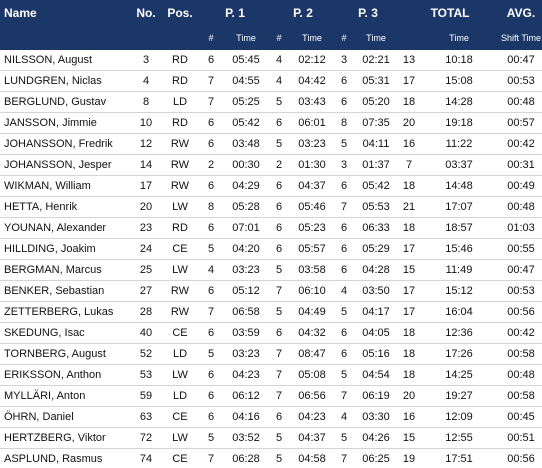  I want to click on header-cell: P. 1, so click(235, 13).